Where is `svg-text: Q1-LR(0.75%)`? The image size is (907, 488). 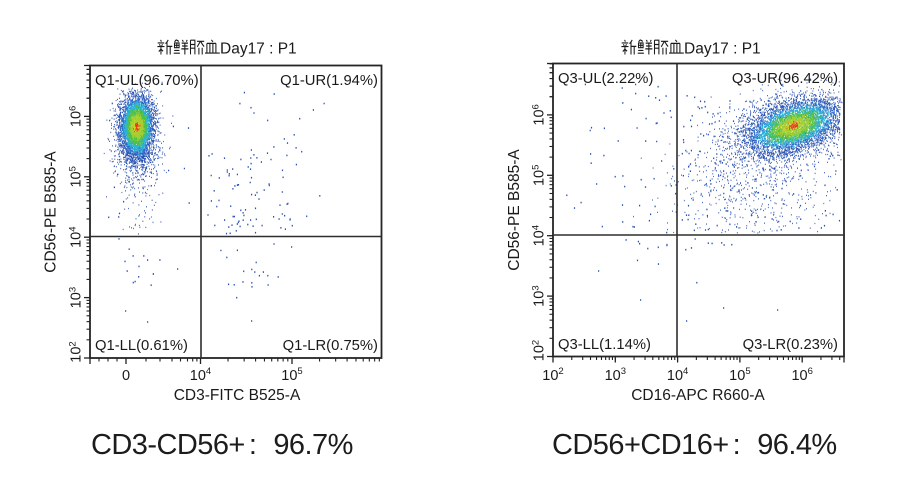
svg-text: Q1-LR(0.75%) is located at coordinates (330, 346).